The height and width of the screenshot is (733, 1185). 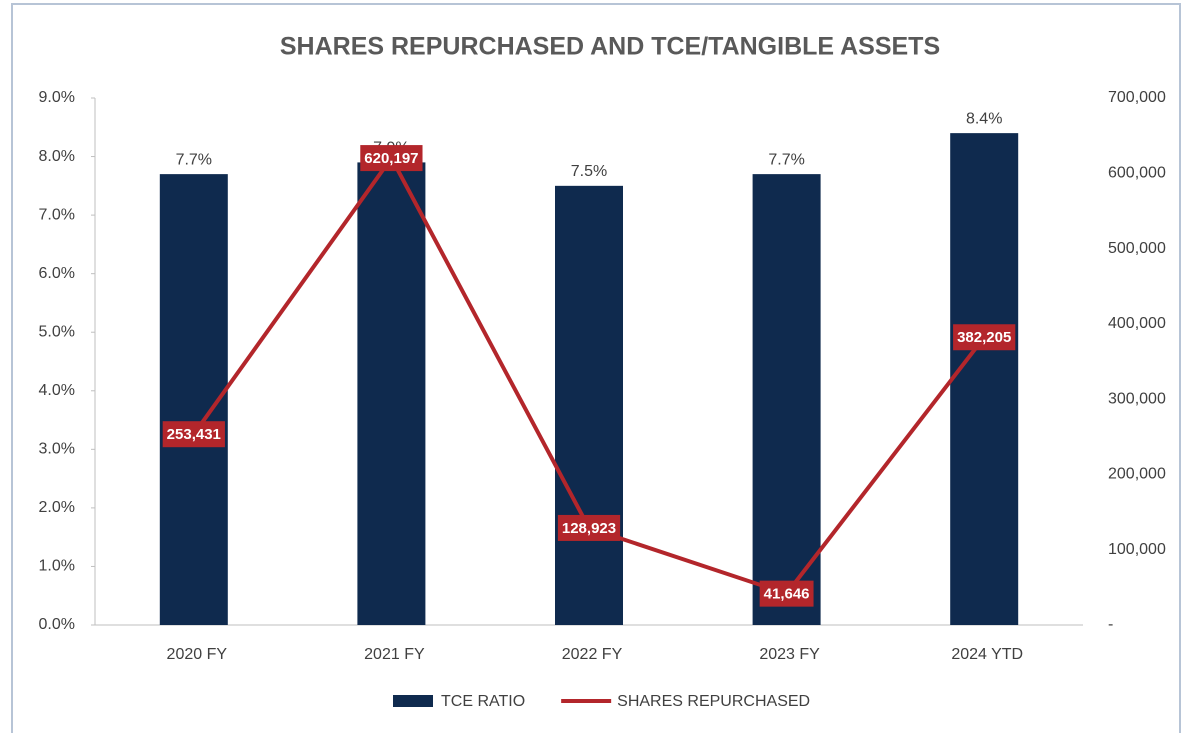 What do you see at coordinates (987, 654) in the screenshot?
I see `x-tick-label: 2024 YTD` at bounding box center [987, 654].